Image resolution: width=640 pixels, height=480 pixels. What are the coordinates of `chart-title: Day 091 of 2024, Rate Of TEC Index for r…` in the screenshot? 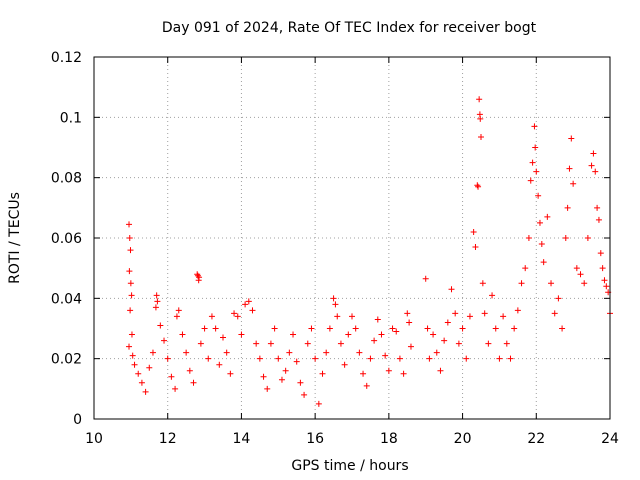 It's located at (349, 28).